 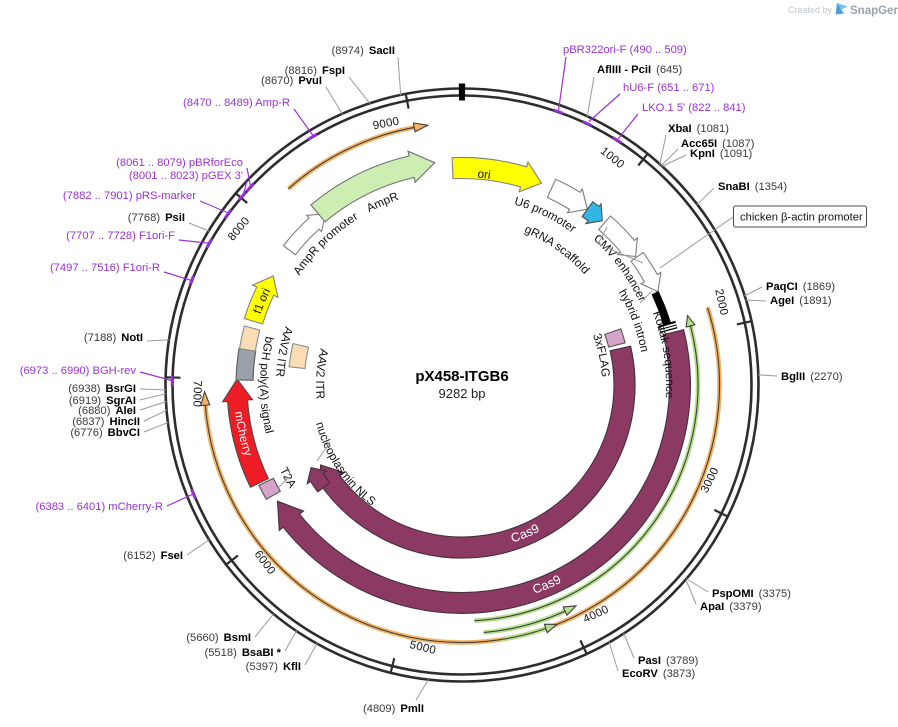 I want to click on label-chicken-b-actin-promoter: chicken β-actin promoter, so click(x=801, y=218).